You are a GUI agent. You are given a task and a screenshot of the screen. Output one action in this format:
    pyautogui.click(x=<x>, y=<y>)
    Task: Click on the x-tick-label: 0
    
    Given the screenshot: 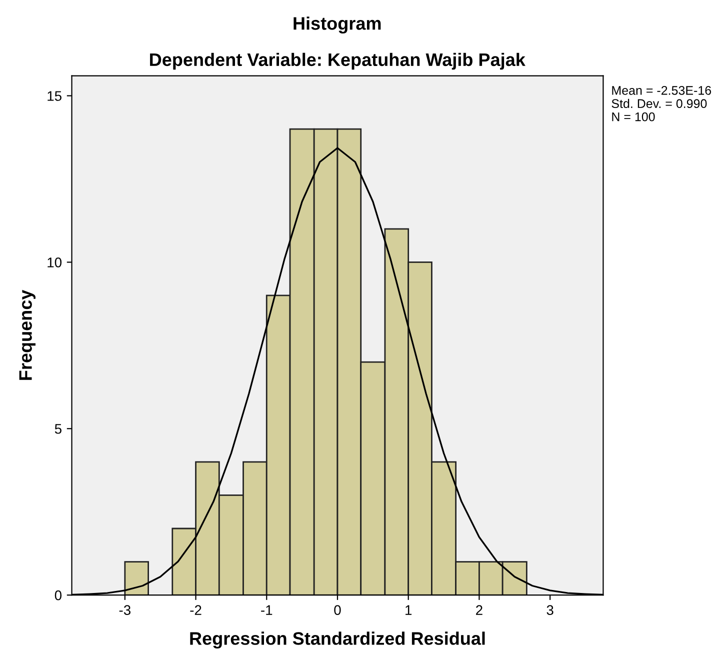 What is the action you would take?
    pyautogui.click(x=337, y=610)
    